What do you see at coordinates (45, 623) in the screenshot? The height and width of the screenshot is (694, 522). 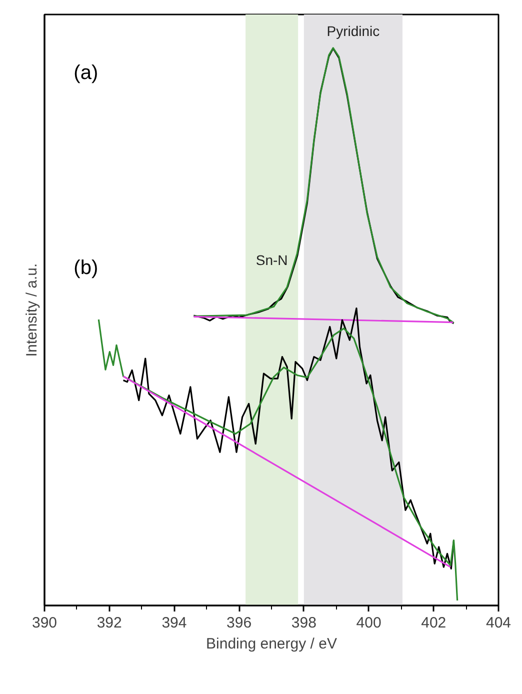 I see `x-tick-label: 390` at bounding box center [45, 623].